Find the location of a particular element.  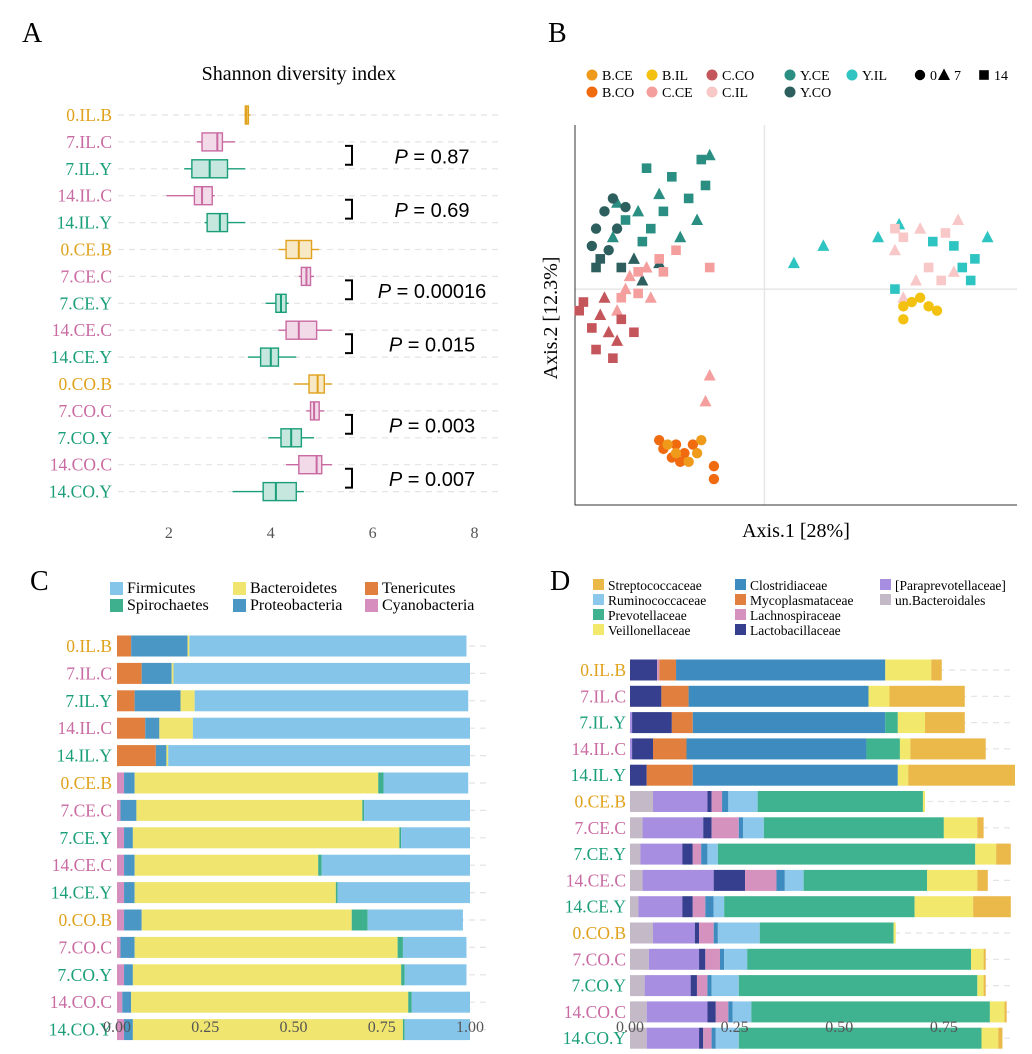

shape-legend-label: 0 is located at coordinates (933, 76).